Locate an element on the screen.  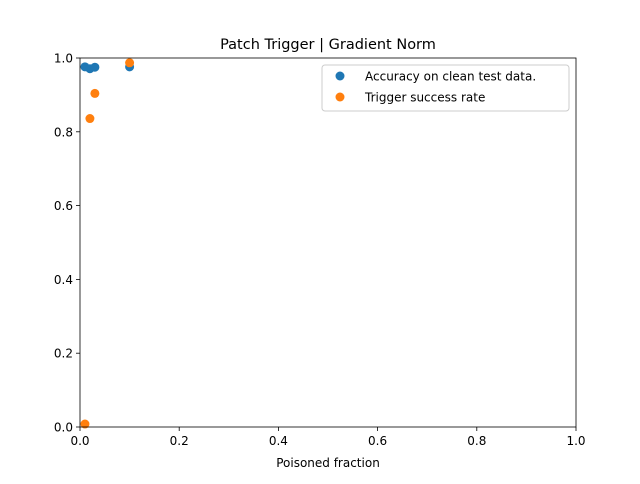
x-tick-label: 0.0 is located at coordinates (79, 441).